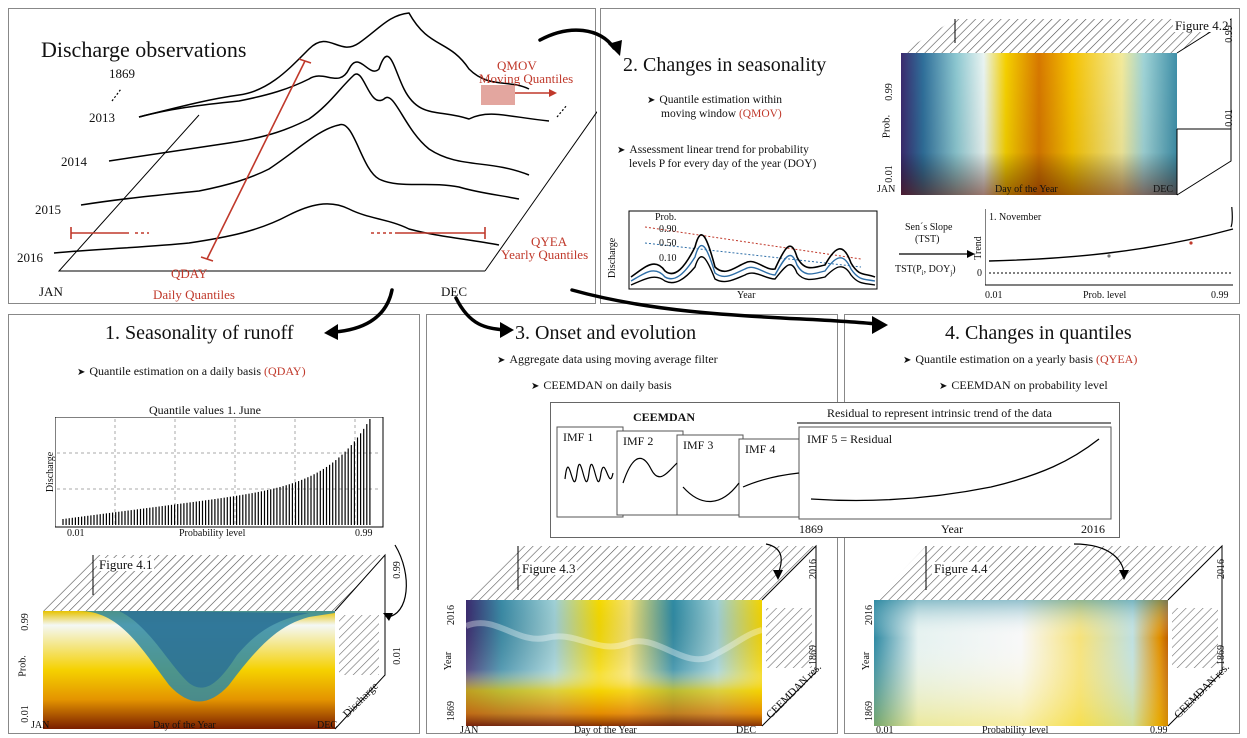  Describe the element at coordinates (1221, 569) in the screenshot. I see `fig44-side-top: 2016` at that location.